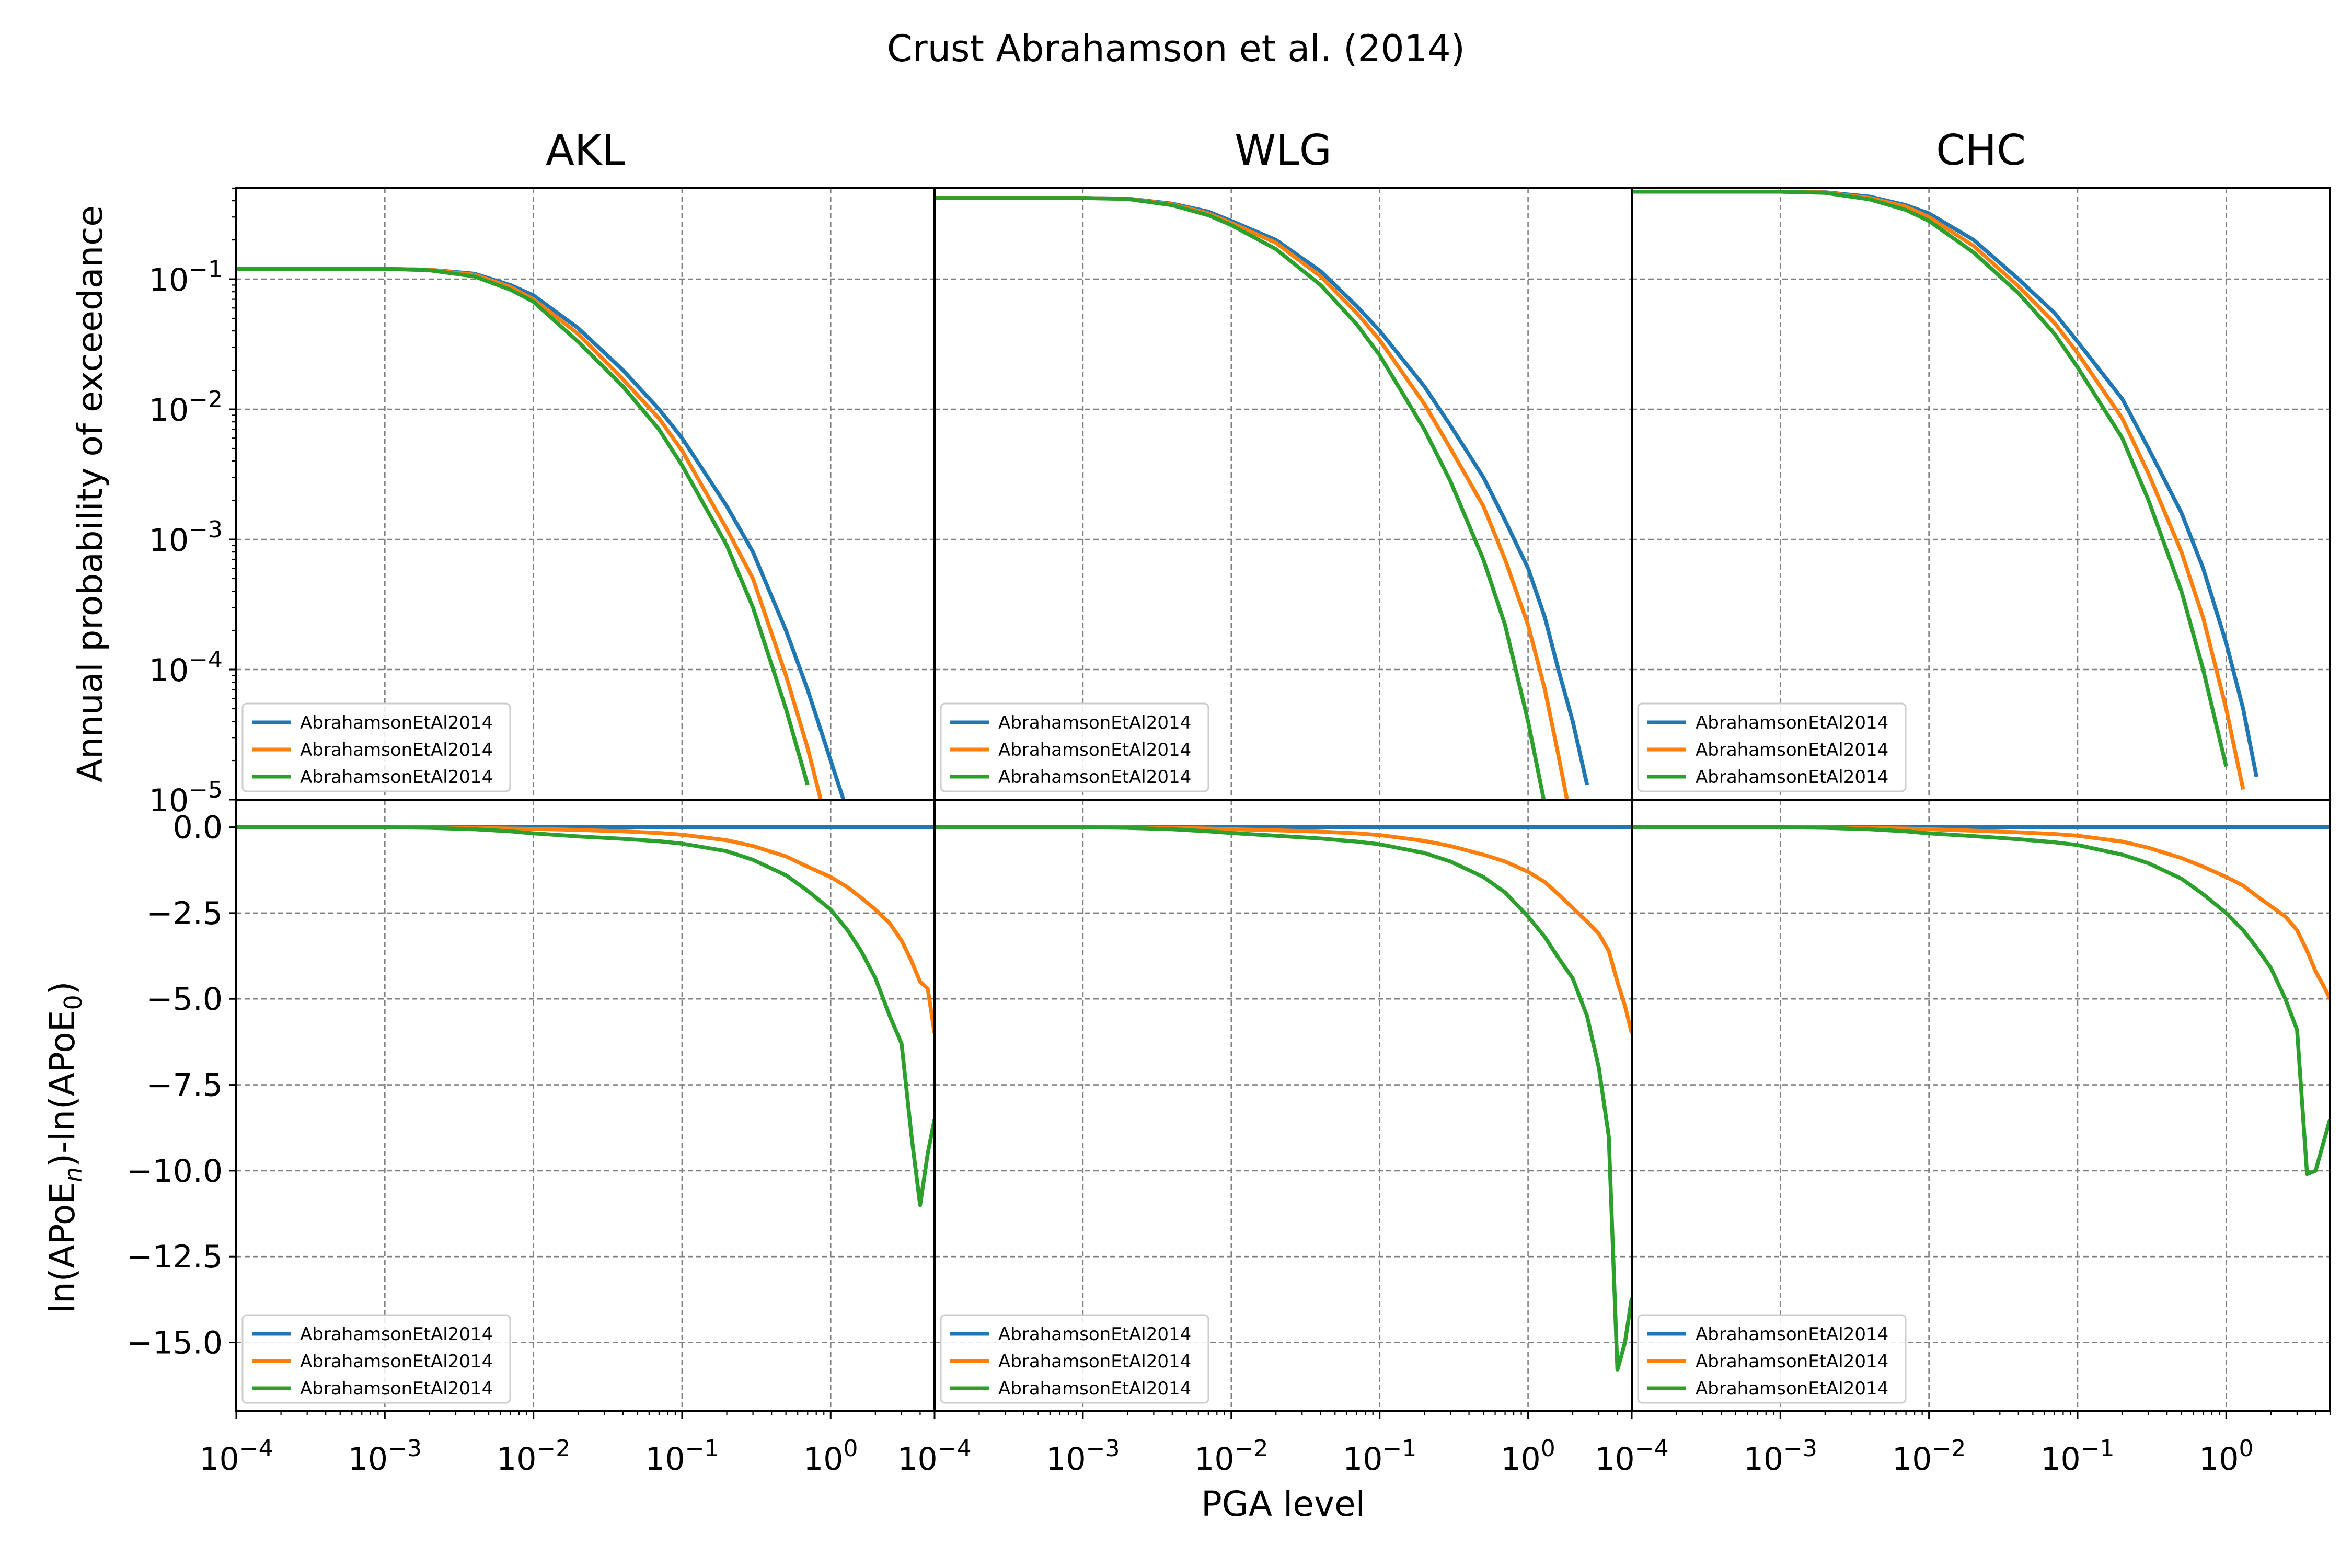  I want to click on y-axis-label-bottom: ln(APoEn)-ln(APoE0), so click(64, 1147).